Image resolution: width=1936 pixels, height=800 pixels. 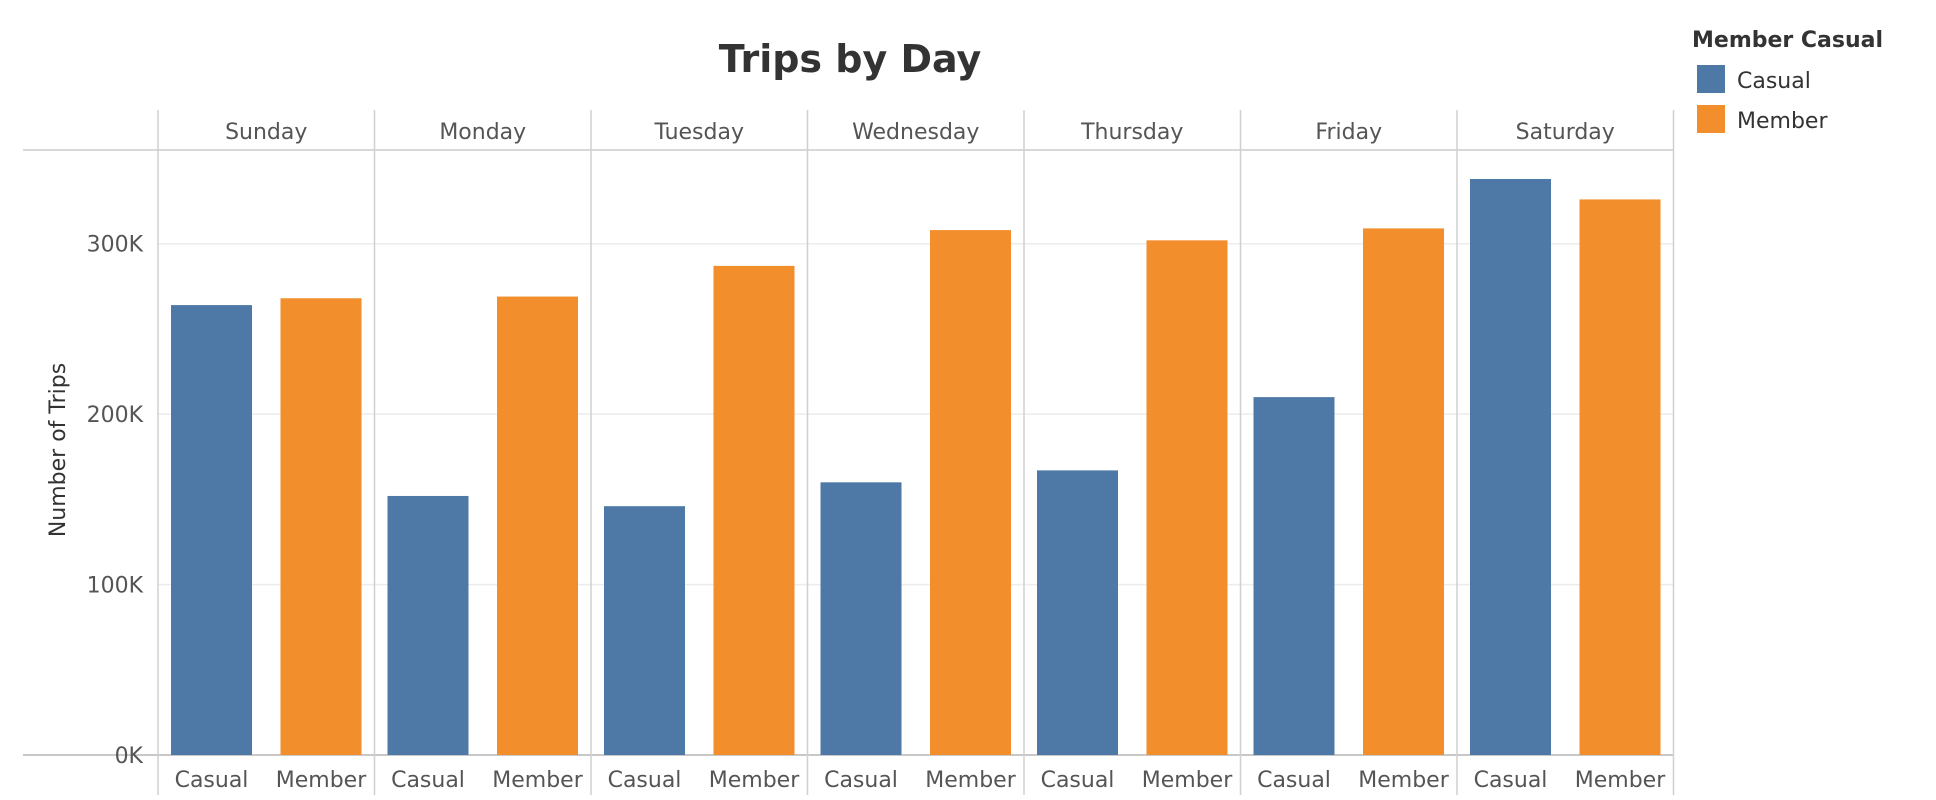 I want to click on x-label-sunday-casual: Casual, so click(x=212, y=780).